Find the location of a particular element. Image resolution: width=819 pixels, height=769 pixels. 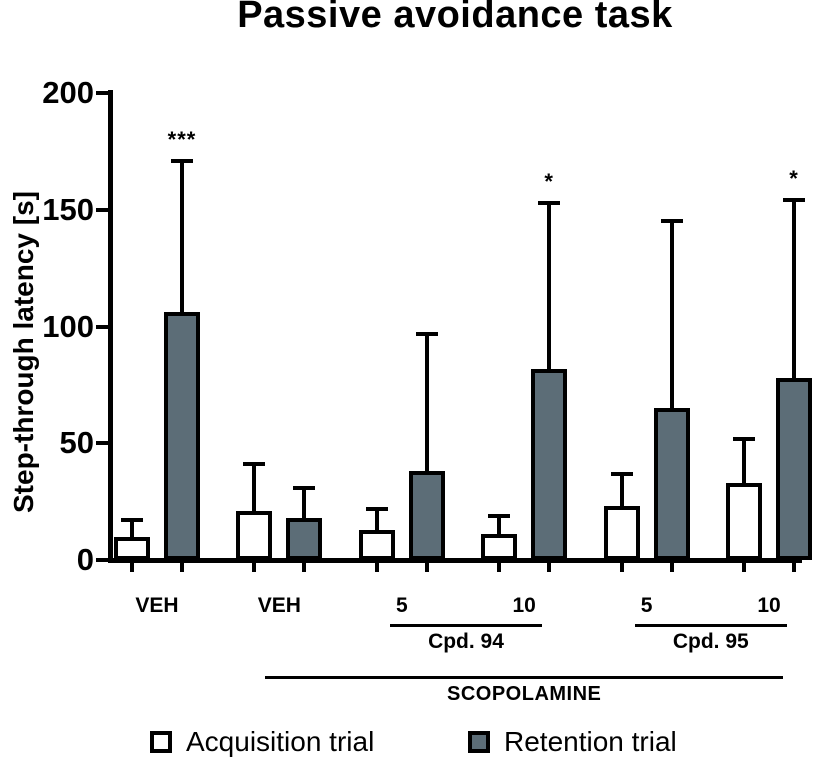

y-tick-label: 150 is located at coordinates (68, 209).